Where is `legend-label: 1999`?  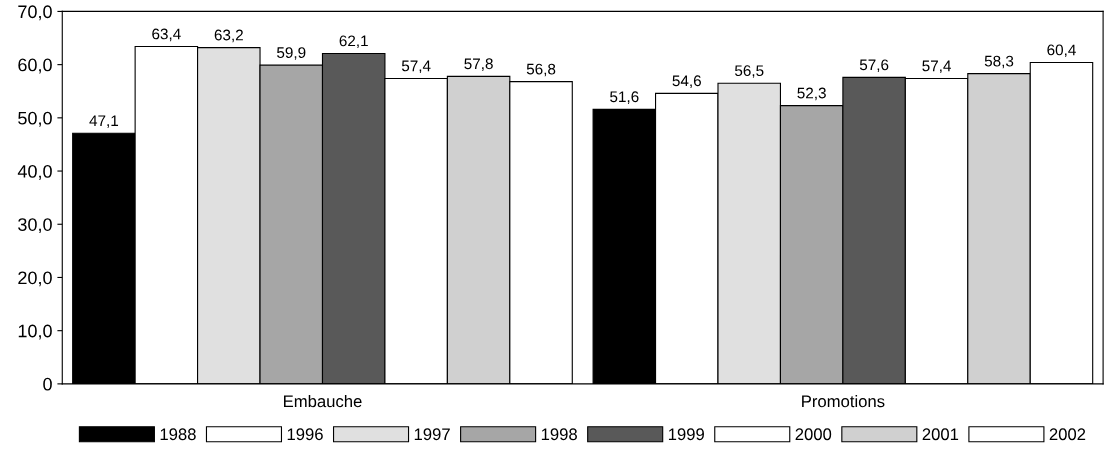 legend-label: 1999 is located at coordinates (686, 434).